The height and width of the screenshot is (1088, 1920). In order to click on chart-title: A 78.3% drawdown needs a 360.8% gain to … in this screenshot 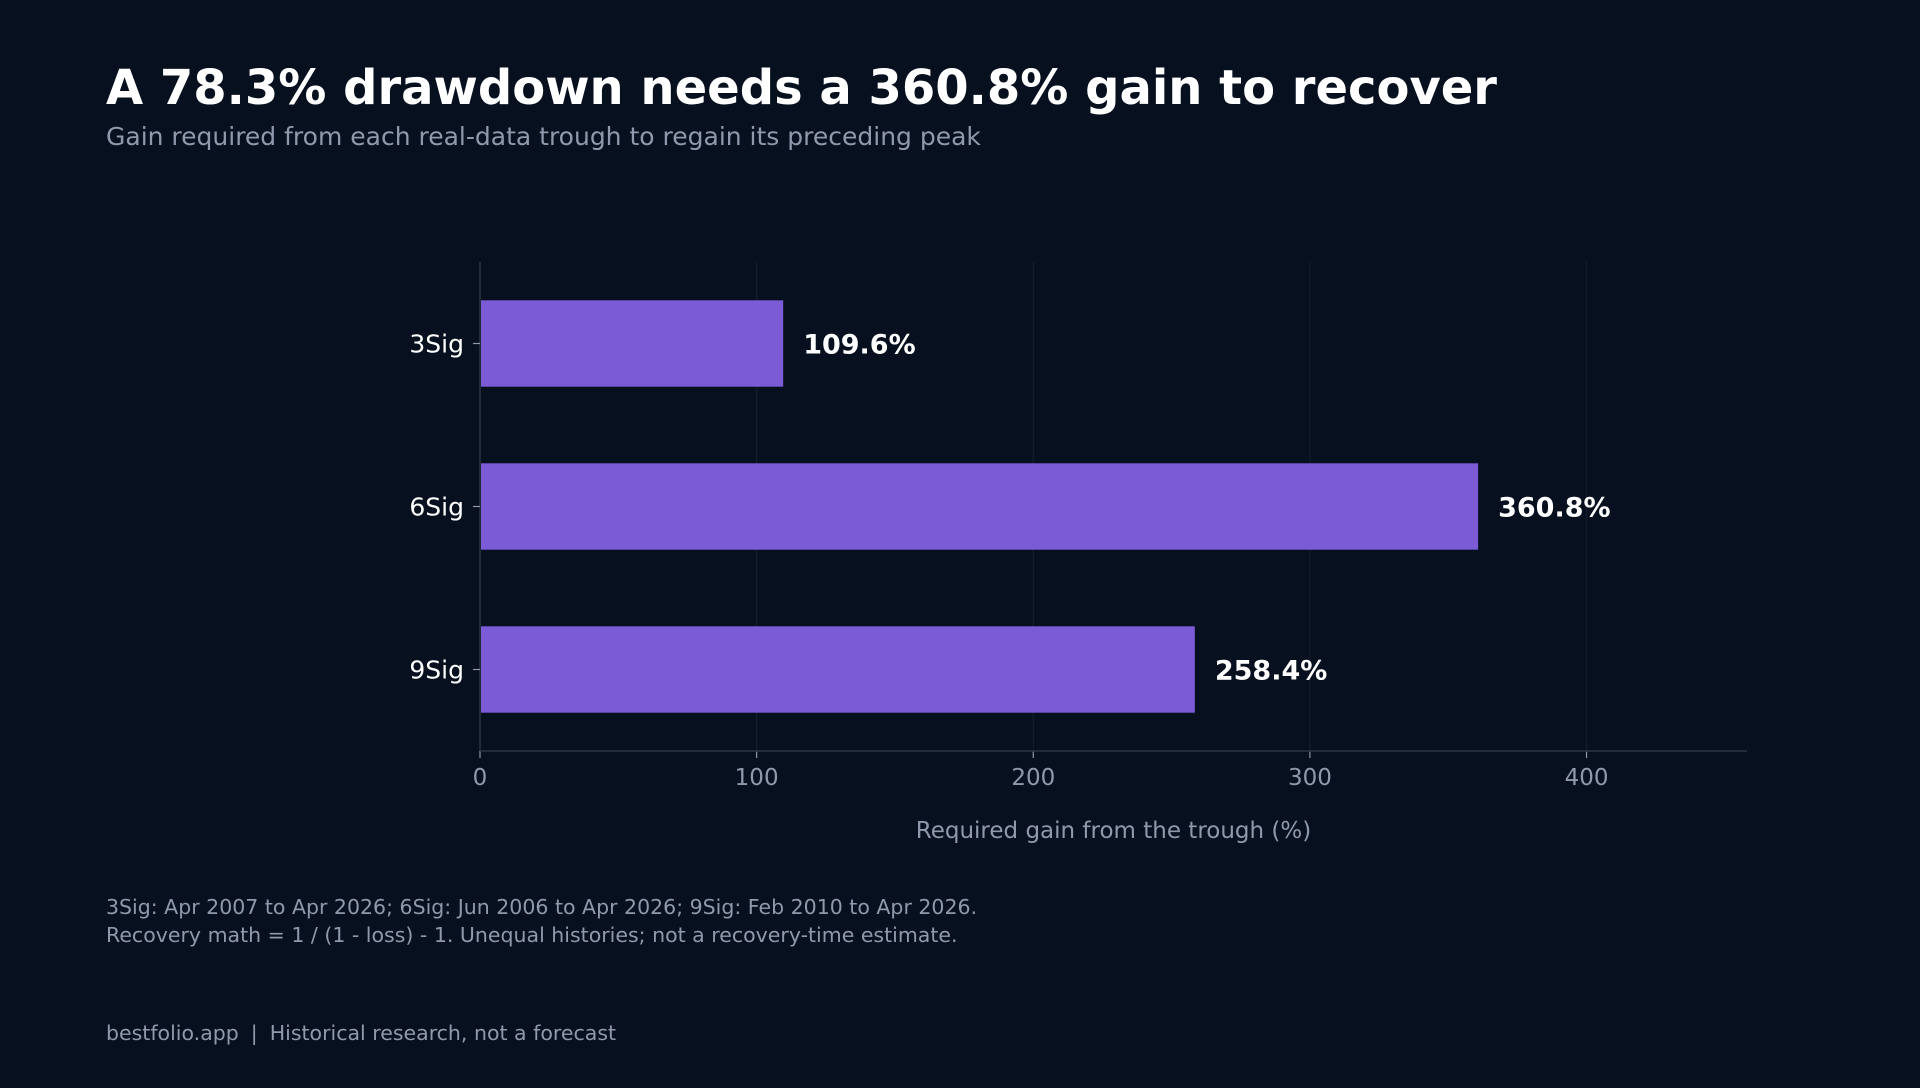, I will do `click(801, 88)`.